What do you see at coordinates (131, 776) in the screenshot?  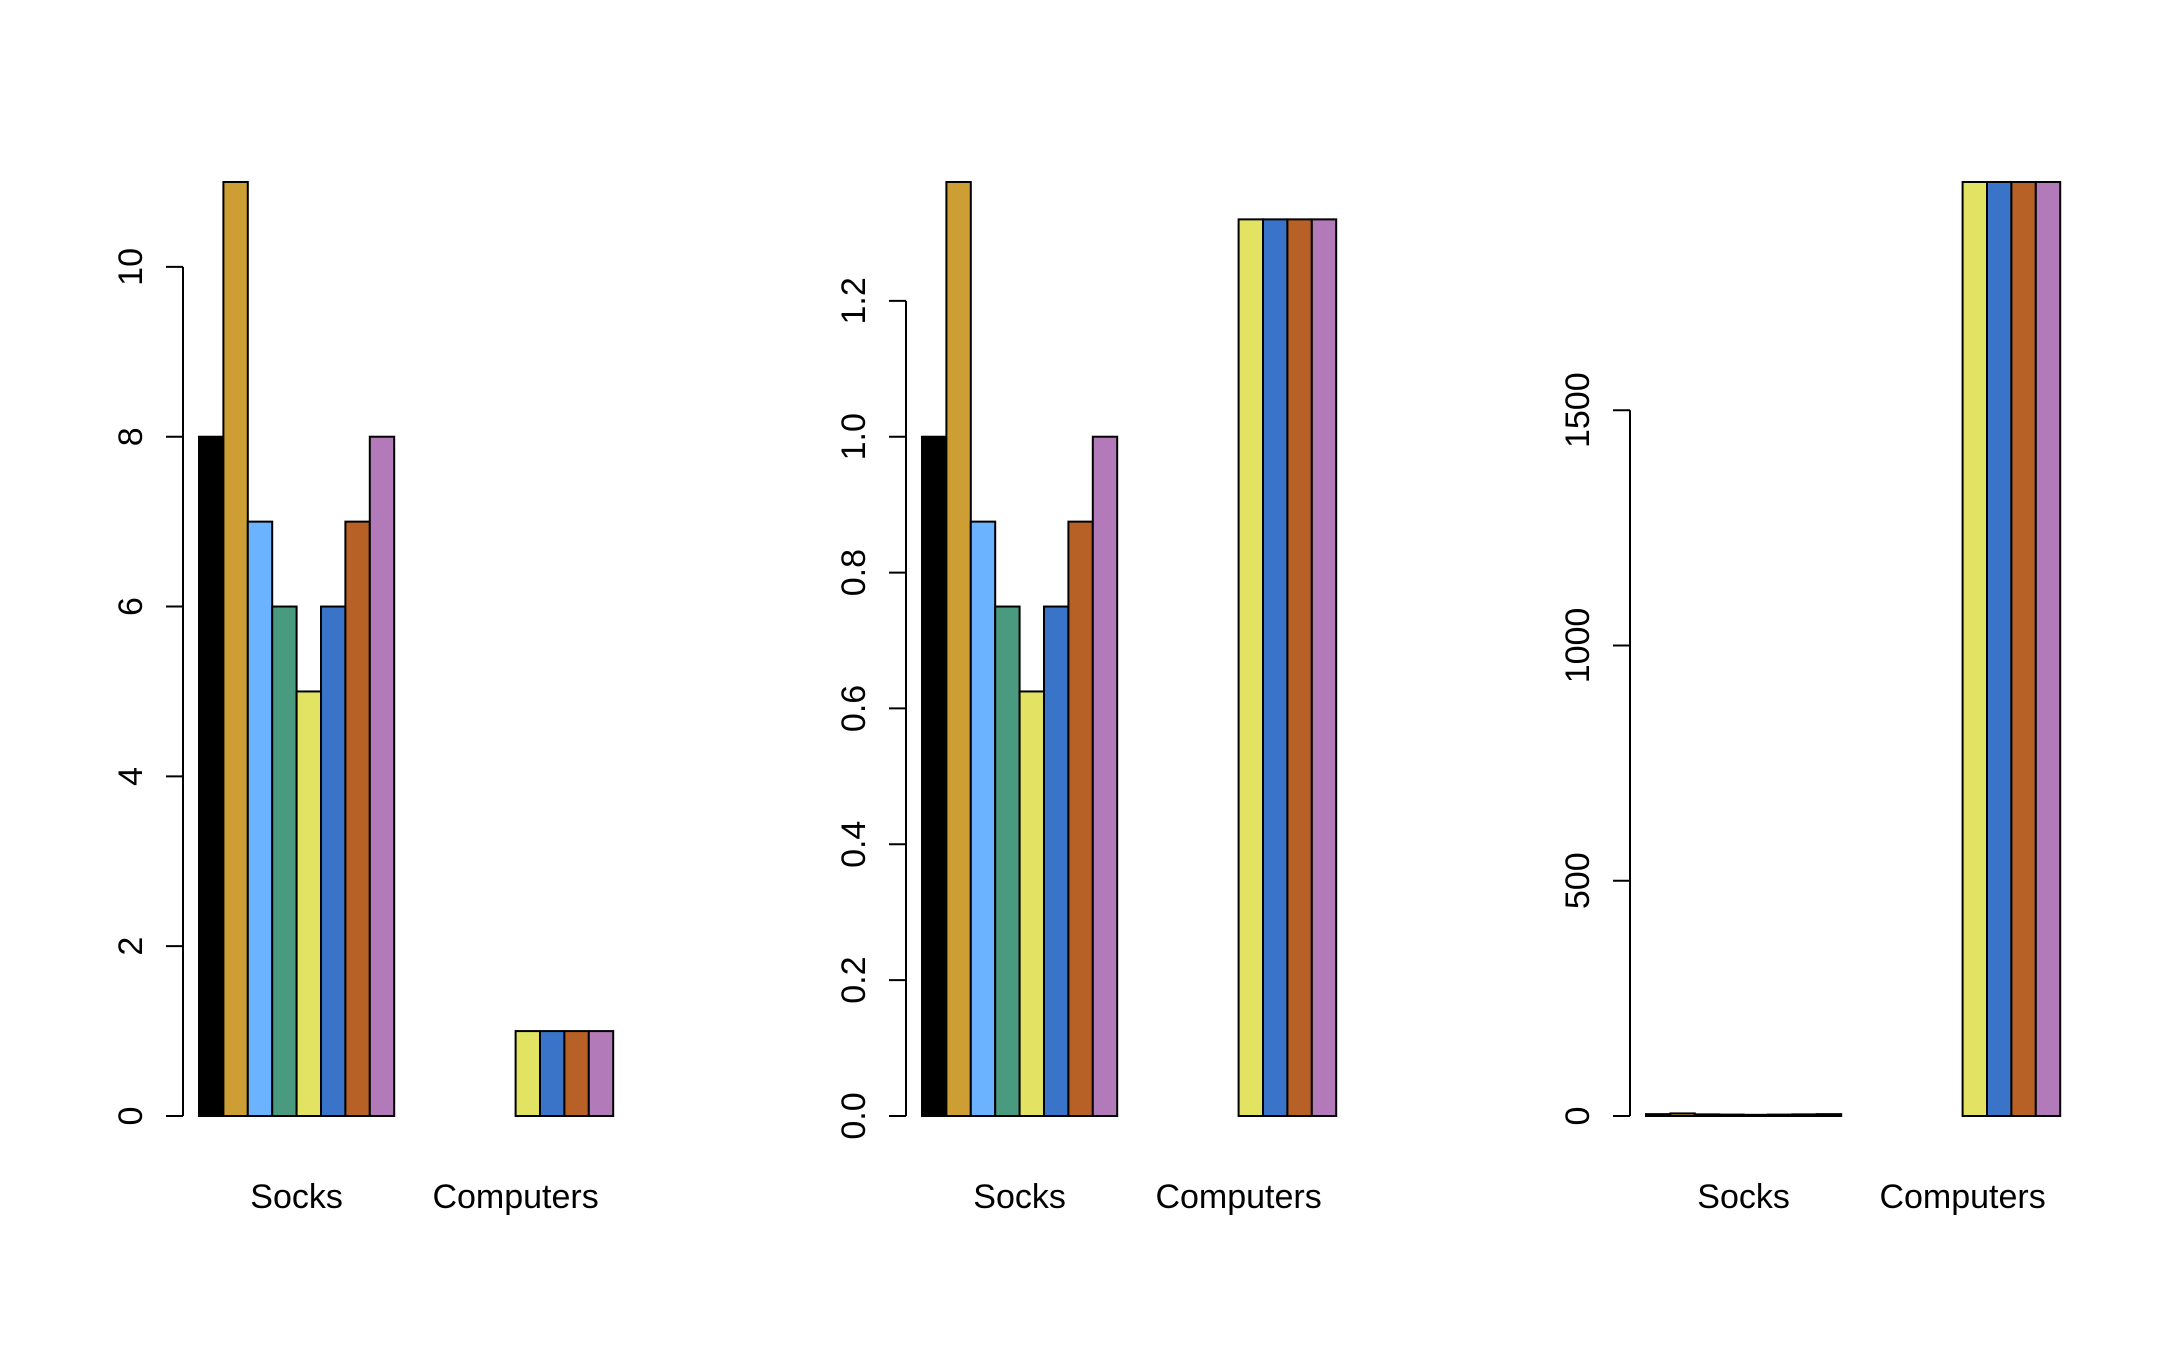 I see `y-tick-label: 4` at bounding box center [131, 776].